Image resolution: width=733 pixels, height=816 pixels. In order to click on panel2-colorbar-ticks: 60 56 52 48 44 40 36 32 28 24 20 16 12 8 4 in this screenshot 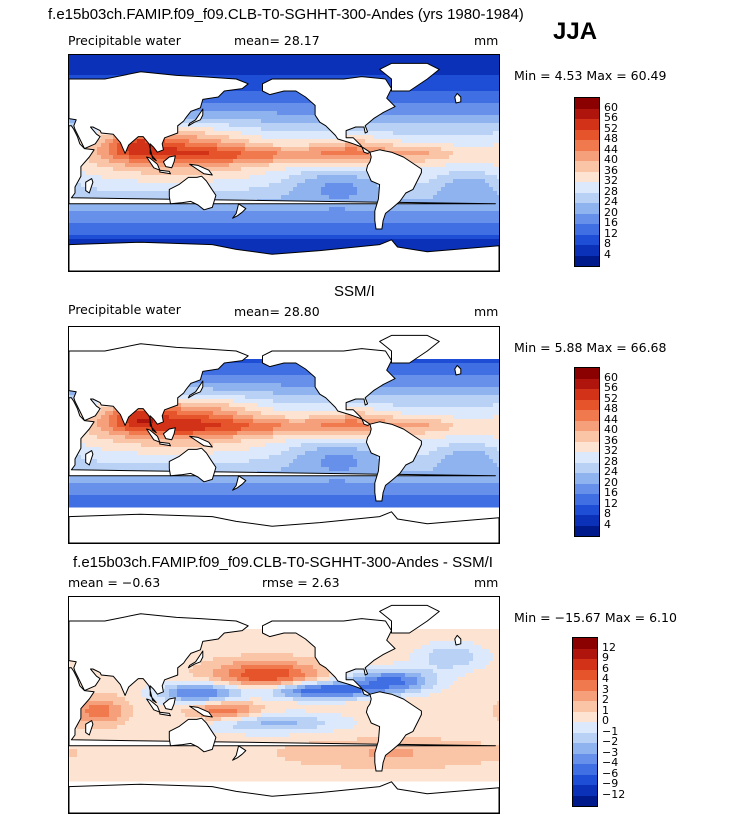, I will do `click(619, 452)`.